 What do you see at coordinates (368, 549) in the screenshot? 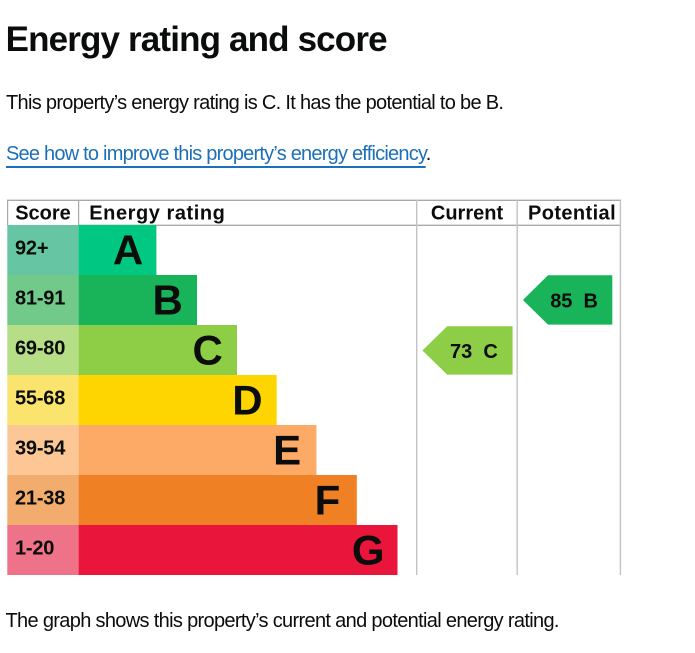
I see `svg-text: G` at bounding box center [368, 549].